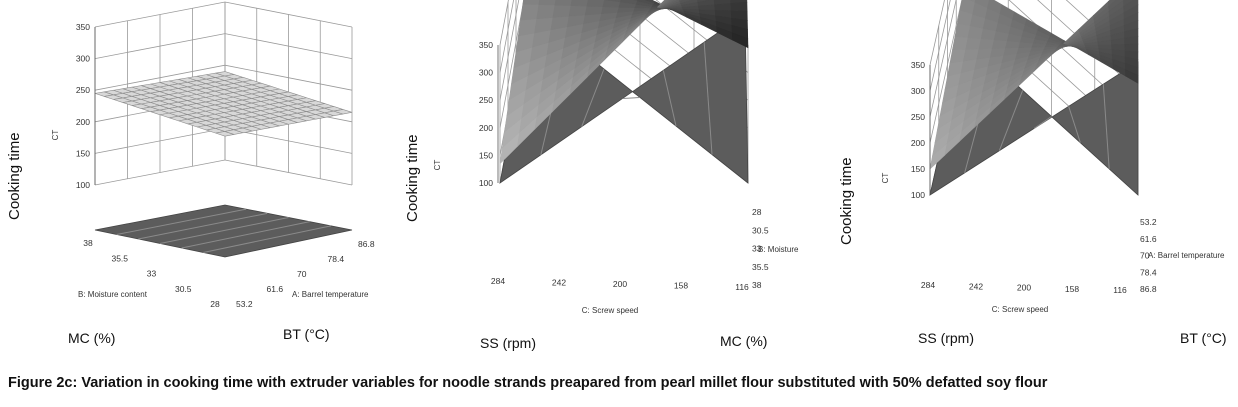 This screenshot has height=407, width=1238. Describe the element at coordinates (14, 176) in the screenshot. I see `side-label-1: Cooking time` at that location.